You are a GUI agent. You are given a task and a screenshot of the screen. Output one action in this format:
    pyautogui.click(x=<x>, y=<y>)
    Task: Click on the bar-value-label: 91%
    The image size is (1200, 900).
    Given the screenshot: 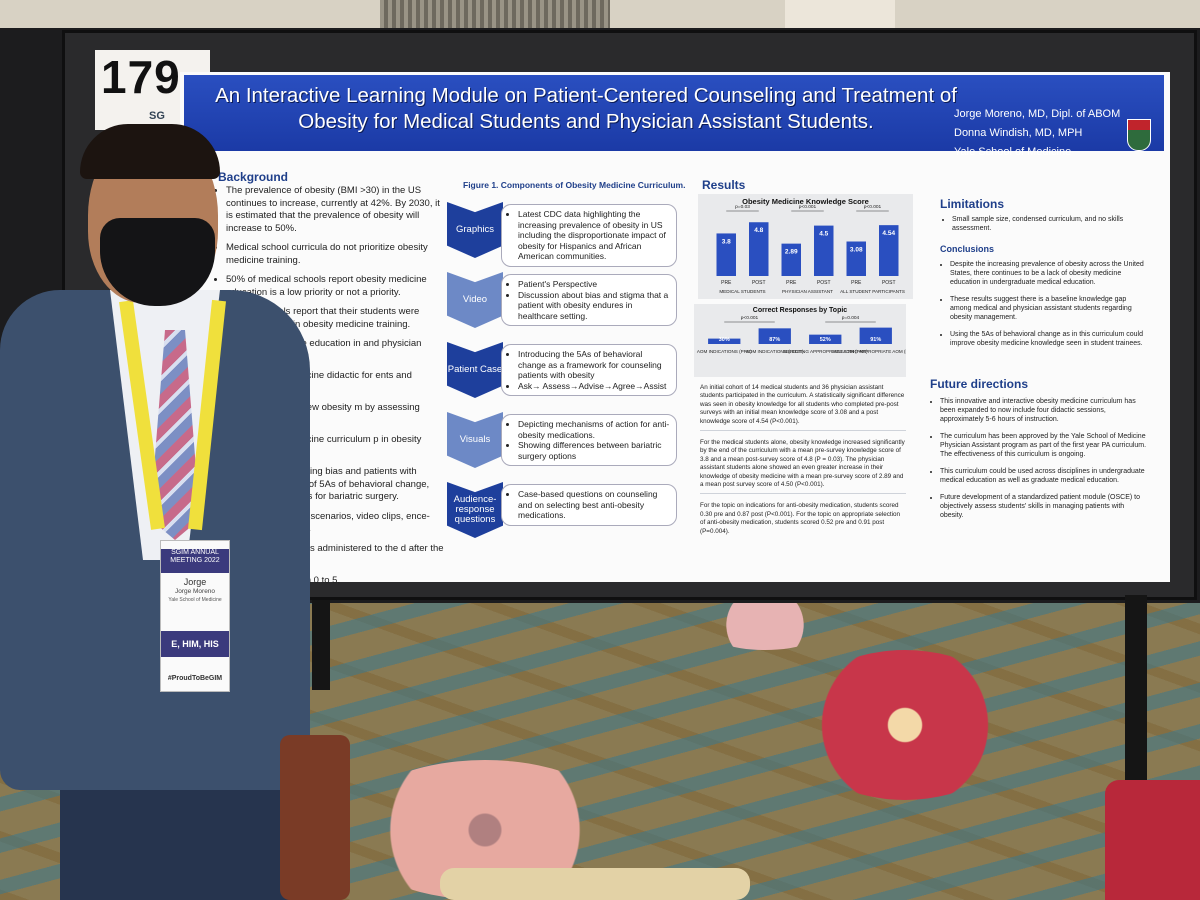 What is the action you would take?
    pyautogui.click(x=875, y=340)
    